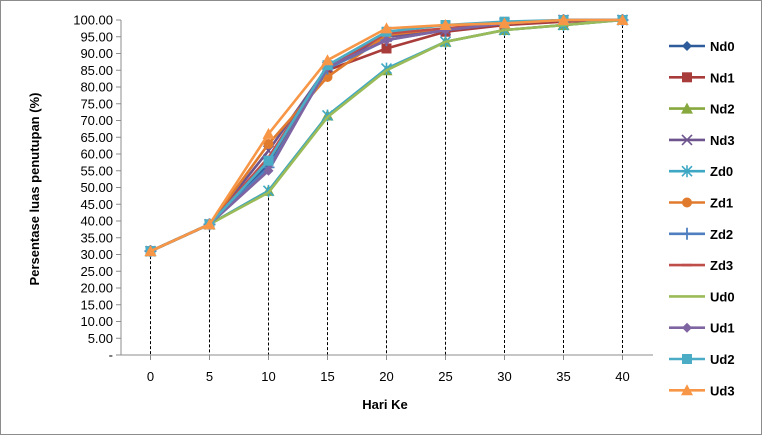 The image size is (762, 435). What do you see at coordinates (93, 20) in the screenshot?
I see `y-tick-label: 100.00` at bounding box center [93, 20].